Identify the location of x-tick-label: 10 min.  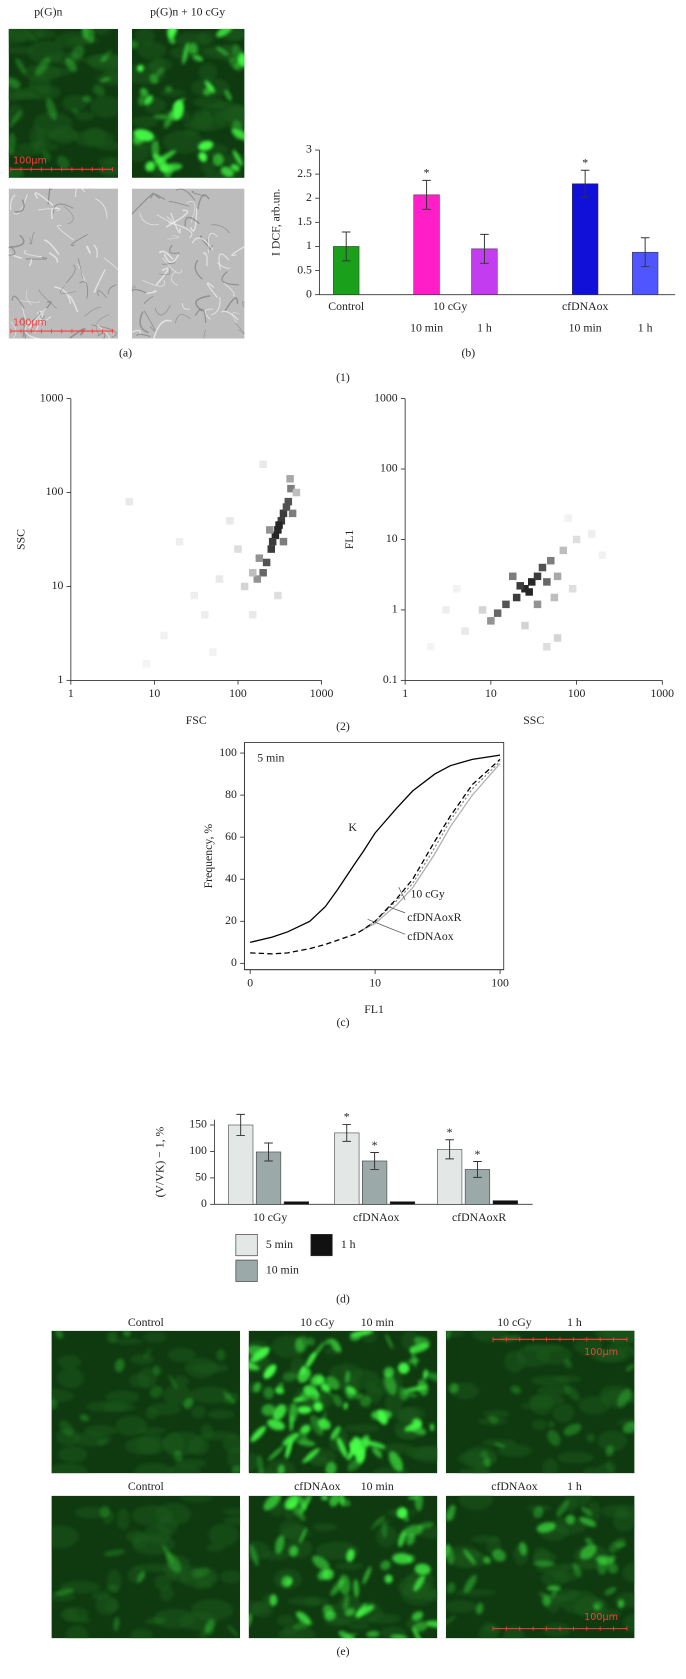
(426, 328).